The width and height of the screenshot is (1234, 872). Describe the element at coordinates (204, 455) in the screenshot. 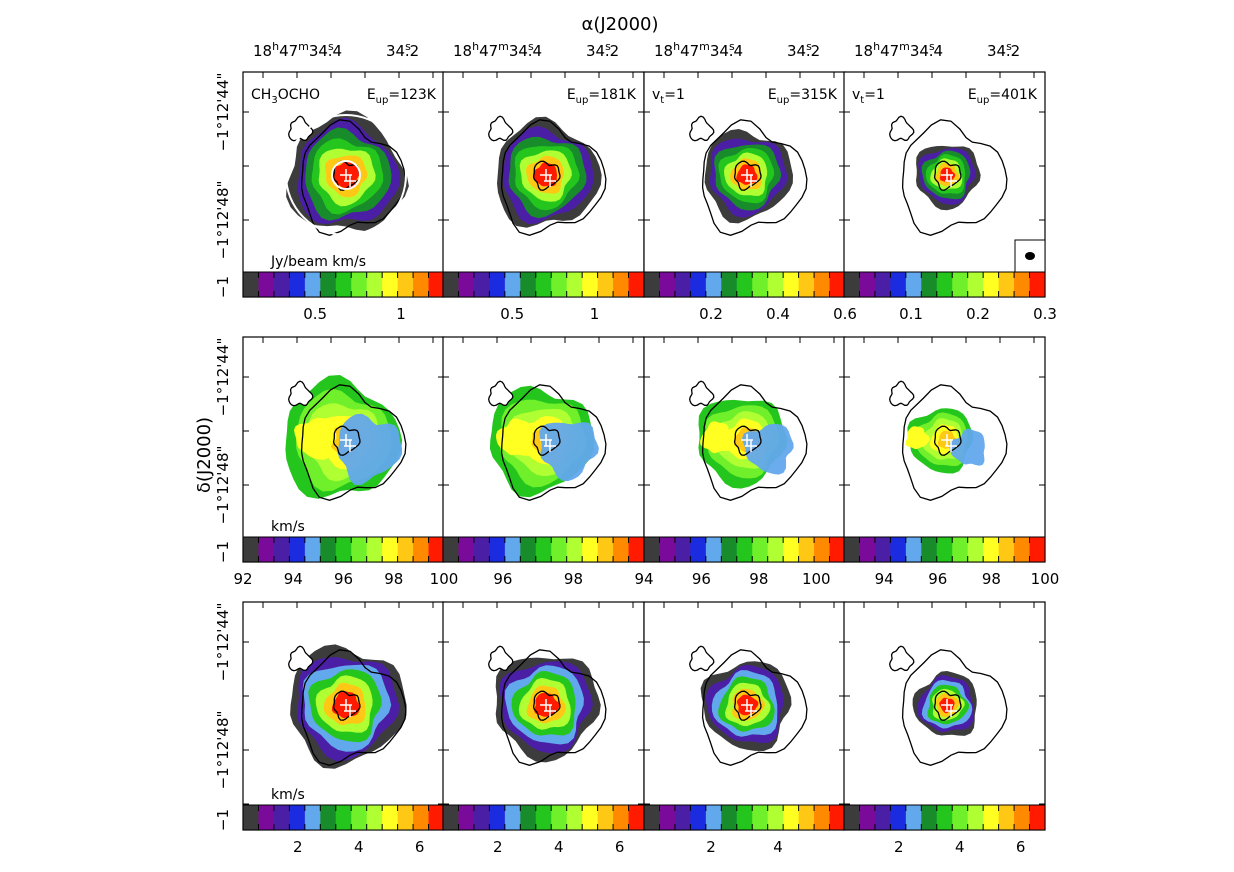

I see `dec-axis-label: δ(J2000)` at that location.